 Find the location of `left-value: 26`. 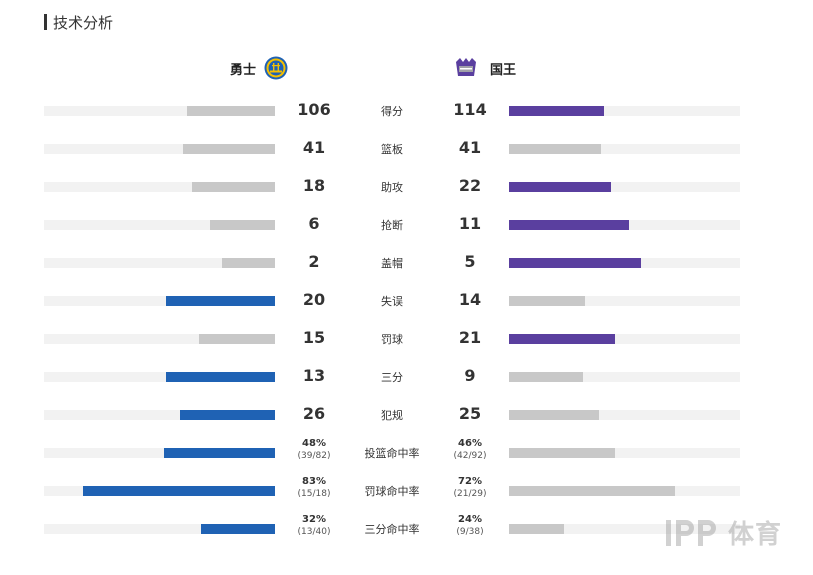

left-value: 26 is located at coordinates (314, 413).